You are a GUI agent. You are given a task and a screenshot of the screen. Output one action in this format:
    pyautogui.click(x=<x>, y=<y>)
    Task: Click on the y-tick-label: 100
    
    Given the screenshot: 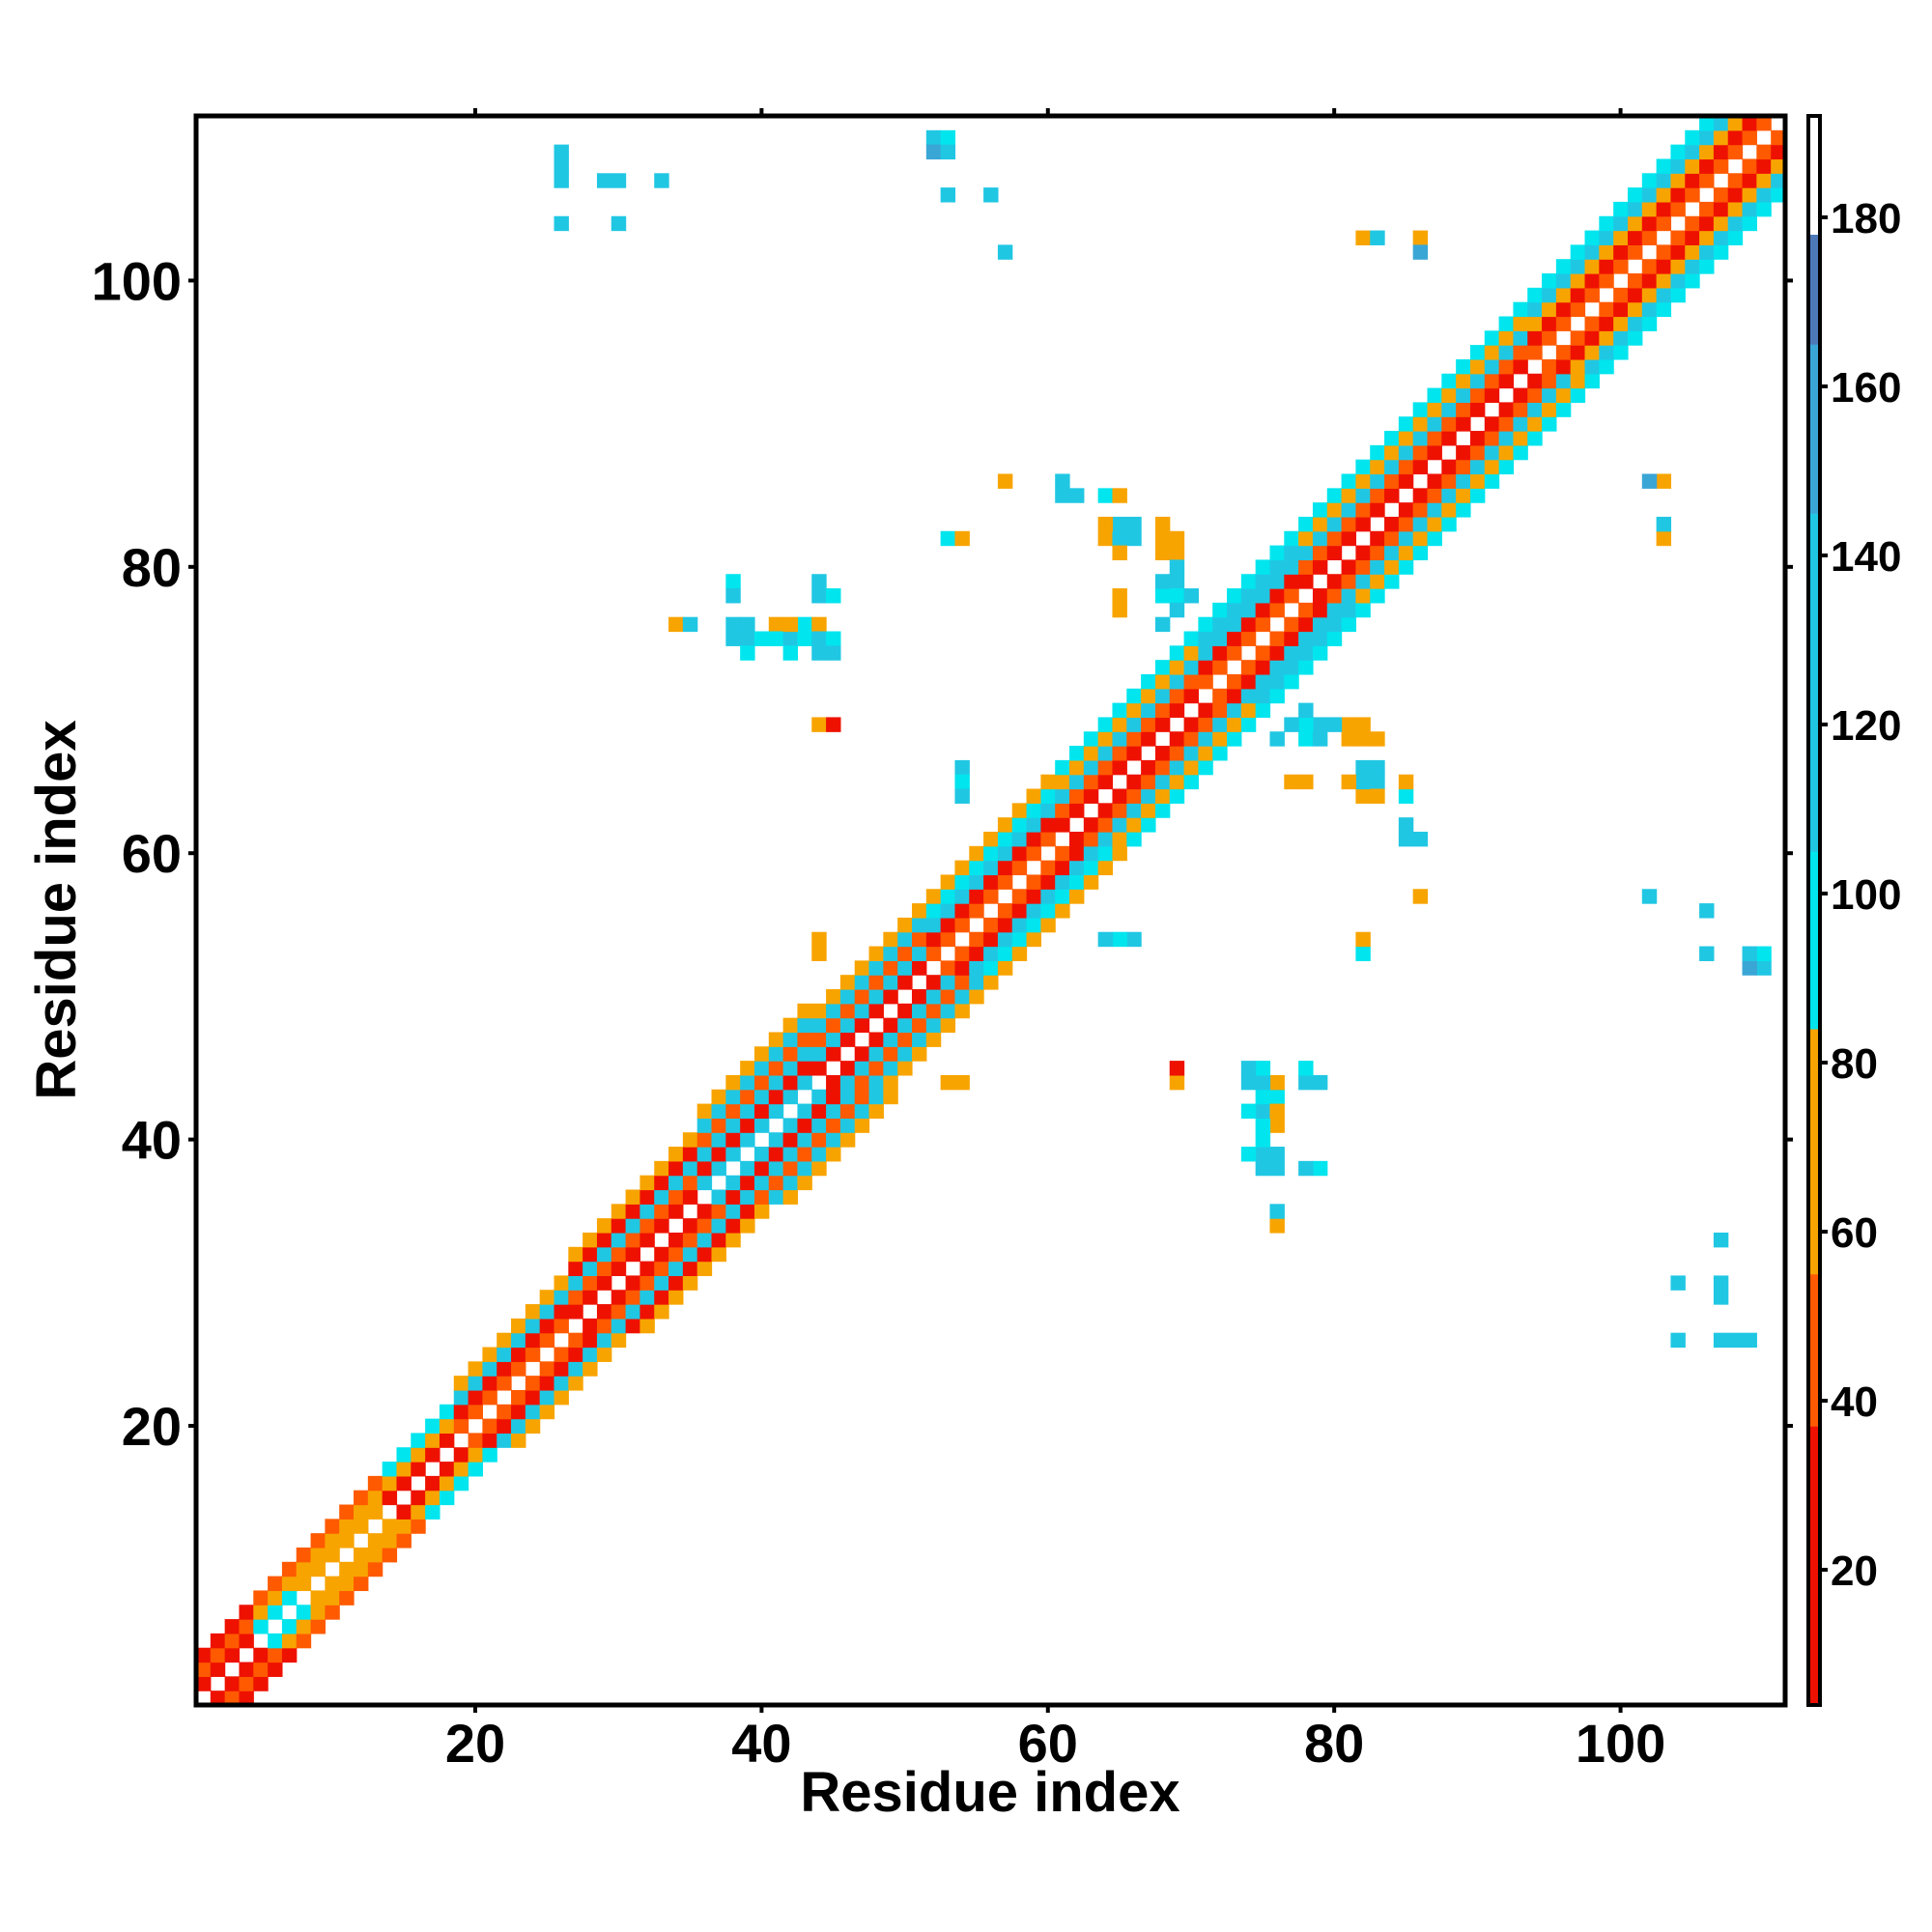 What is the action you would take?
    pyautogui.click(x=137, y=280)
    